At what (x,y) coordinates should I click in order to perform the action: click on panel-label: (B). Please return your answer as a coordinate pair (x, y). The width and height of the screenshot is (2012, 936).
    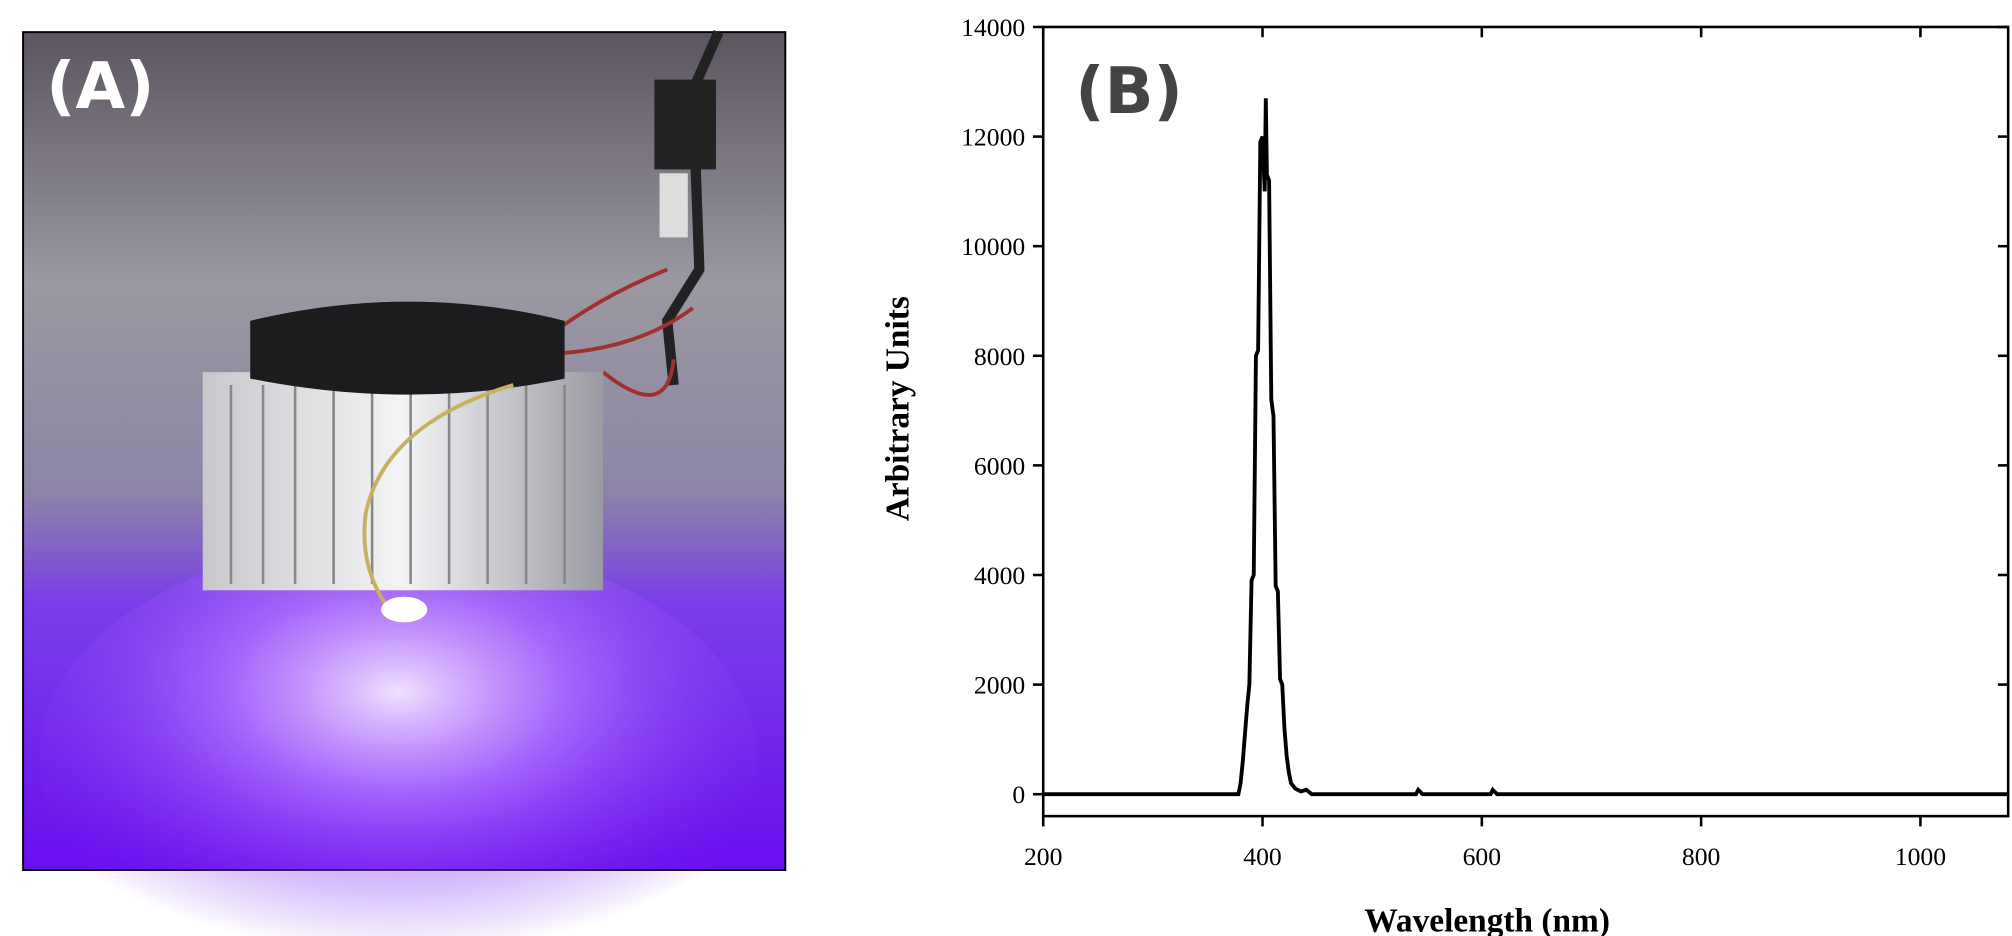
    Looking at the image, I should click on (1129, 91).